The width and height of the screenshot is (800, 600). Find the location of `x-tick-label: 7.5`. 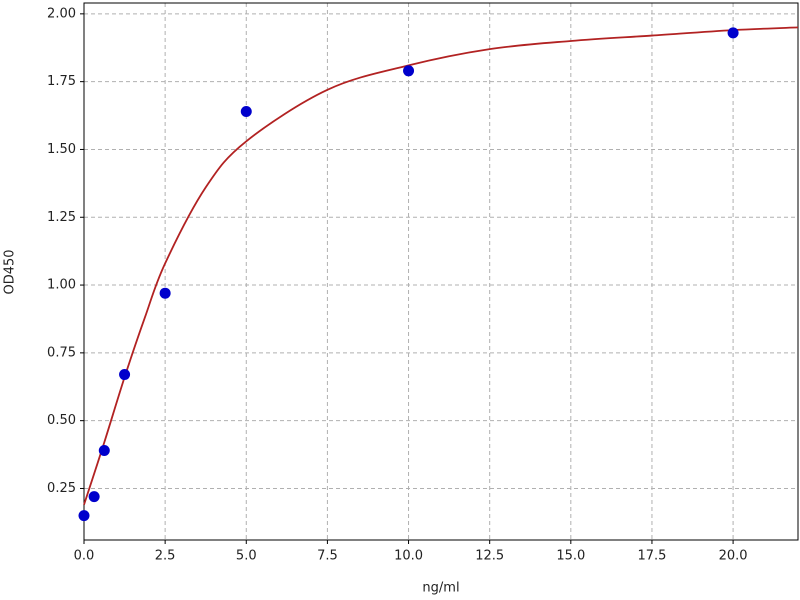

x-tick-label: 7.5 is located at coordinates (327, 556).